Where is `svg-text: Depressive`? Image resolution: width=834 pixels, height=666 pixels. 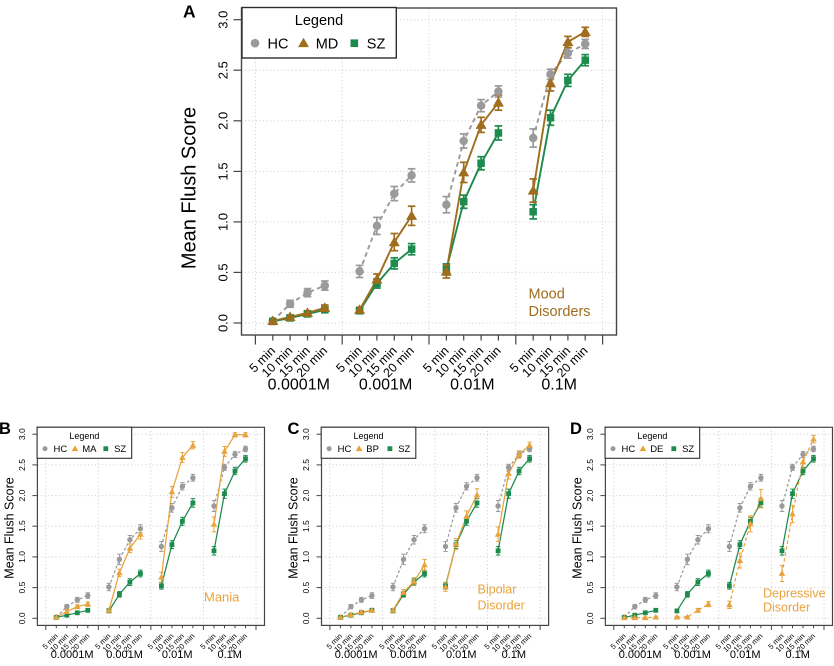
svg-text: Depressive is located at coordinates (794, 594).